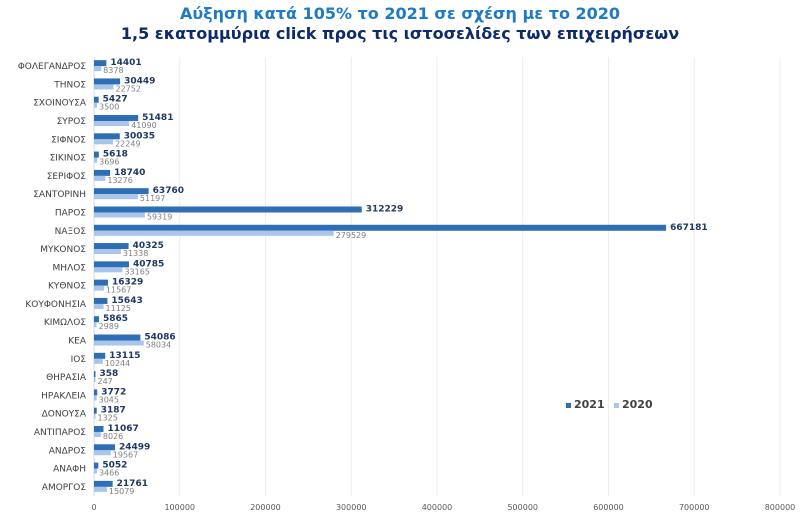  Describe the element at coordinates (77, 342) in the screenshot. I see `category-label: ΚΕΑ` at that location.